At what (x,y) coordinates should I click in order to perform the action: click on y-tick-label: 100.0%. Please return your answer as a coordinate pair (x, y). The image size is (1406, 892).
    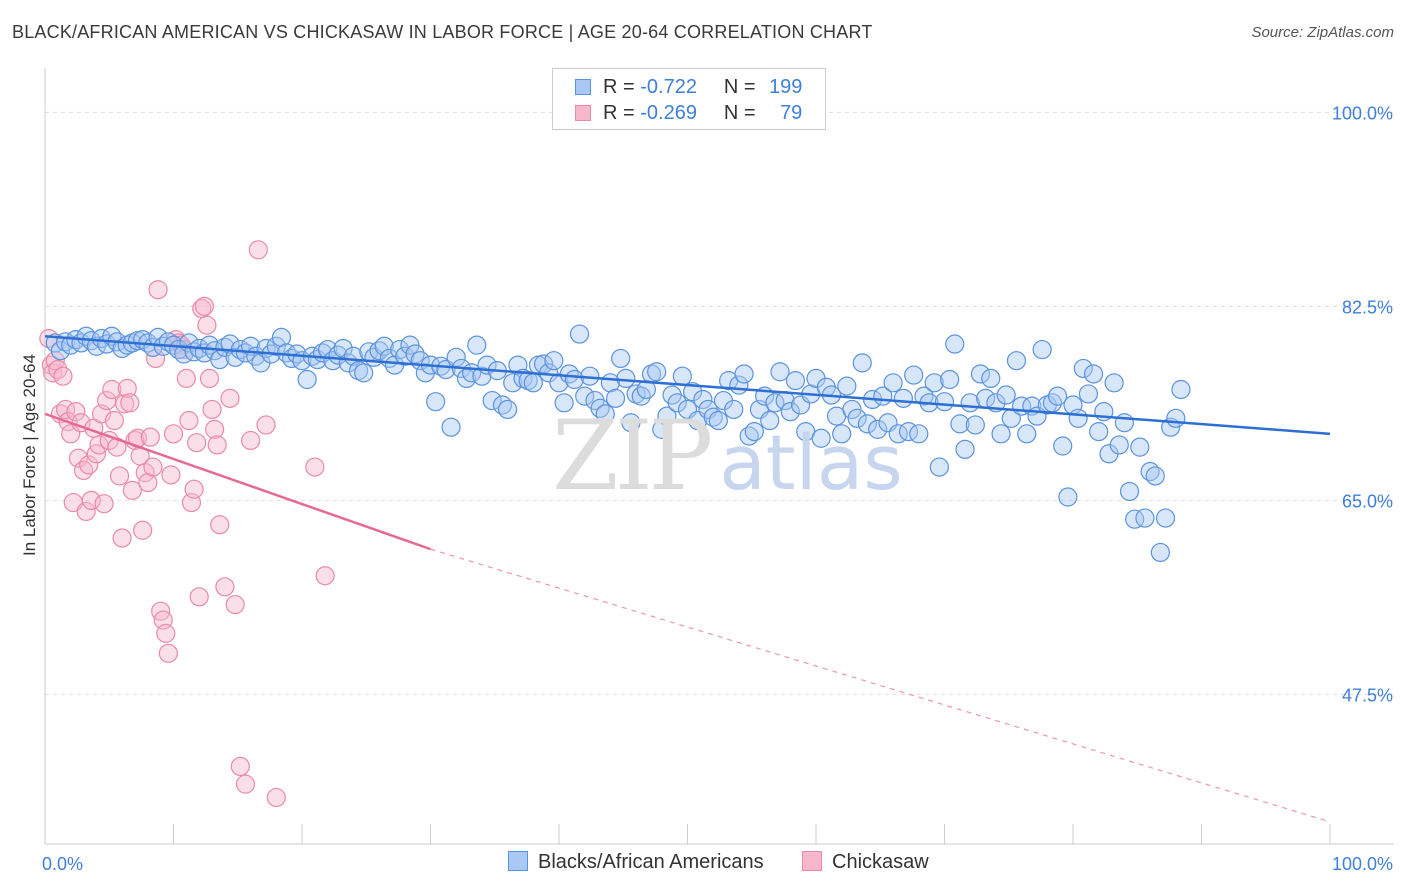
    Looking at the image, I should click on (1362, 113).